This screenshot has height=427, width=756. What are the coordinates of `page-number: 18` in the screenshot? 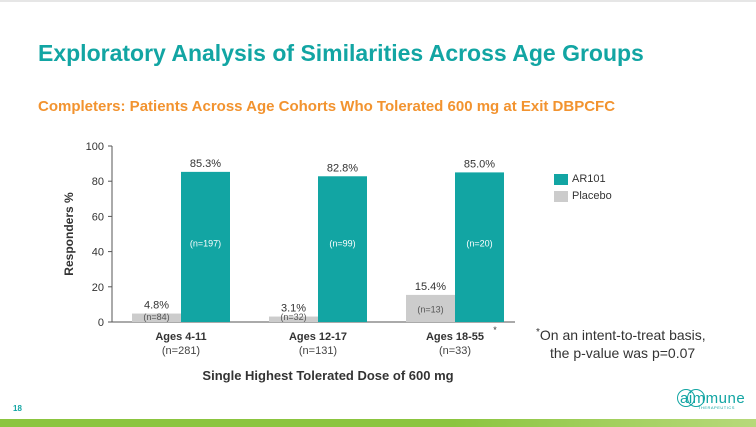 It's located at (17, 408).